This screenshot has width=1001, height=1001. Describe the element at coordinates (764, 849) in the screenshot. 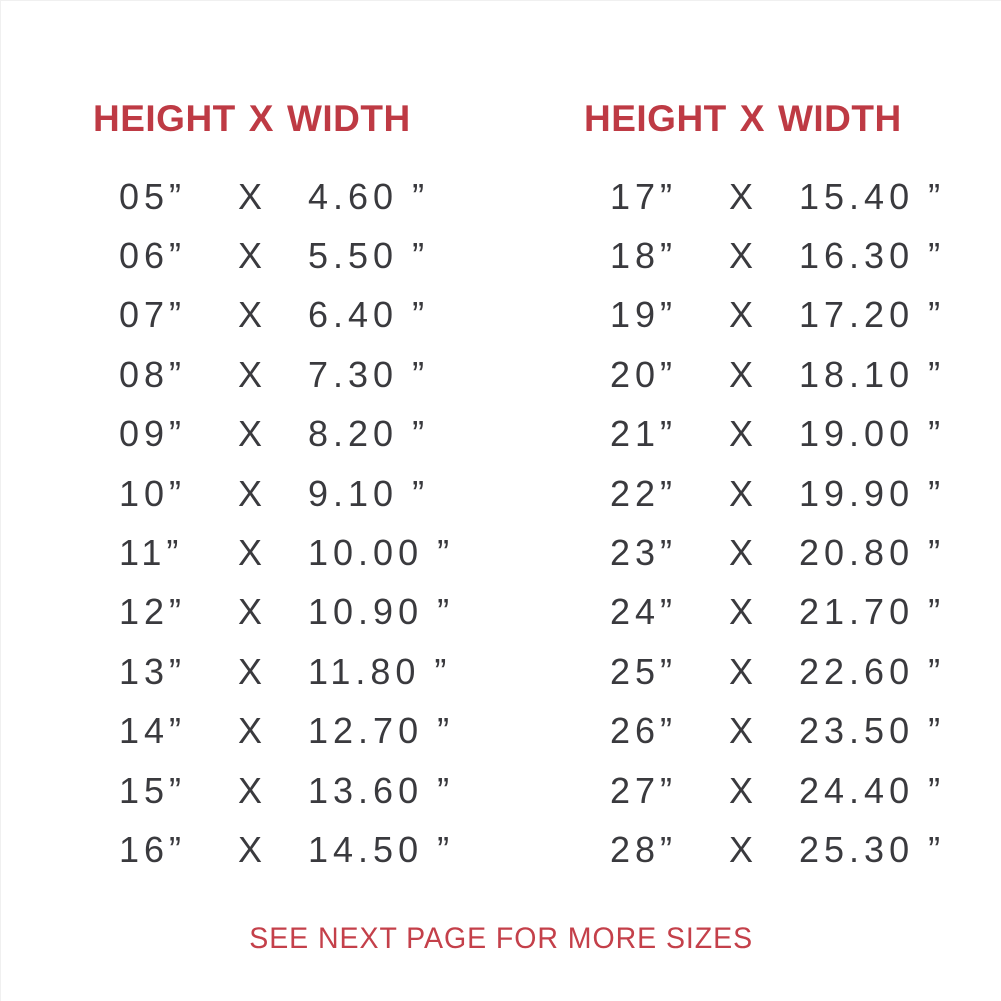

I see `size-row: 28” X 25.30 ”` at that location.